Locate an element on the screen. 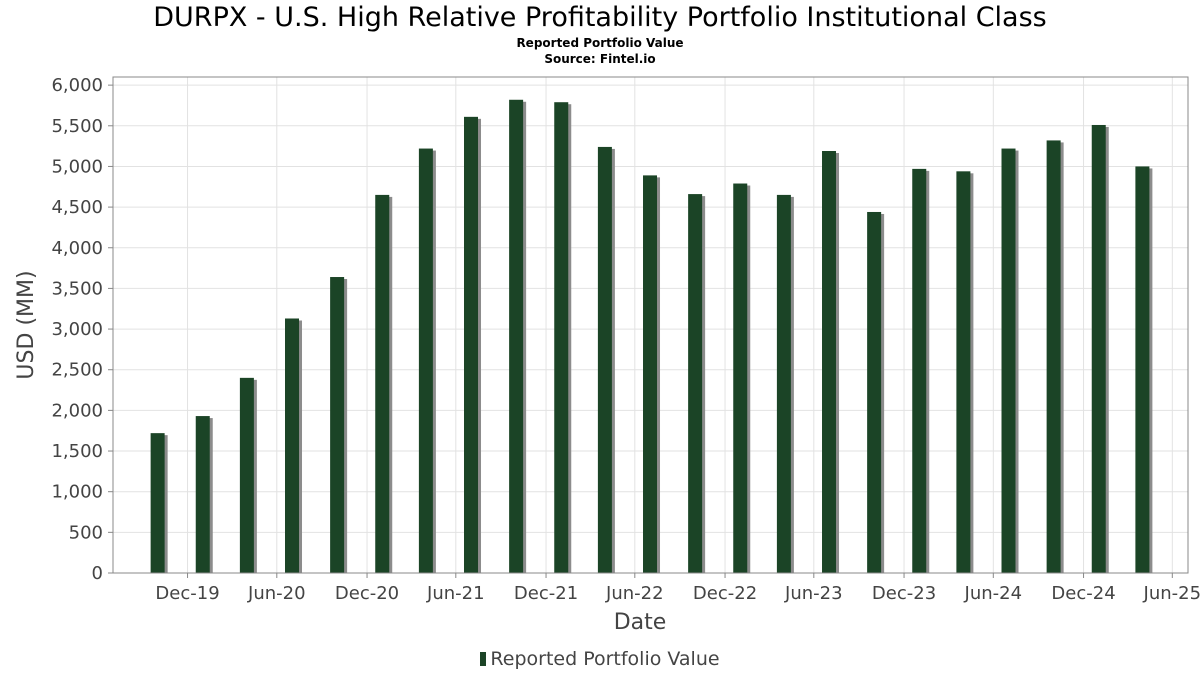 The image size is (1200, 675). x-tick-label: Jun-20 is located at coordinates (276, 593).